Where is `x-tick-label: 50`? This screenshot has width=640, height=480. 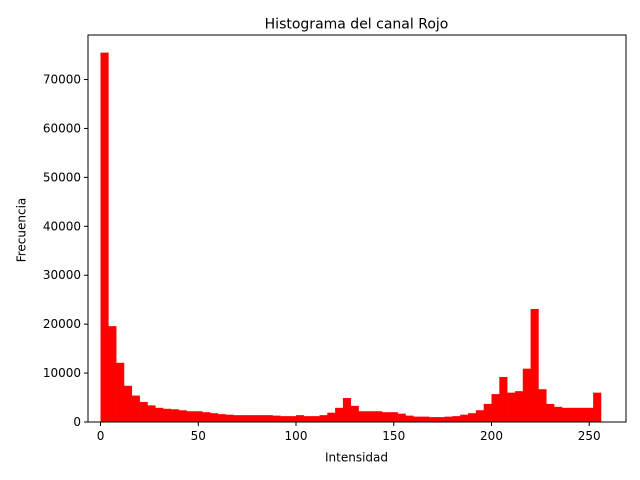
x-tick-label: 50 is located at coordinates (198, 436).